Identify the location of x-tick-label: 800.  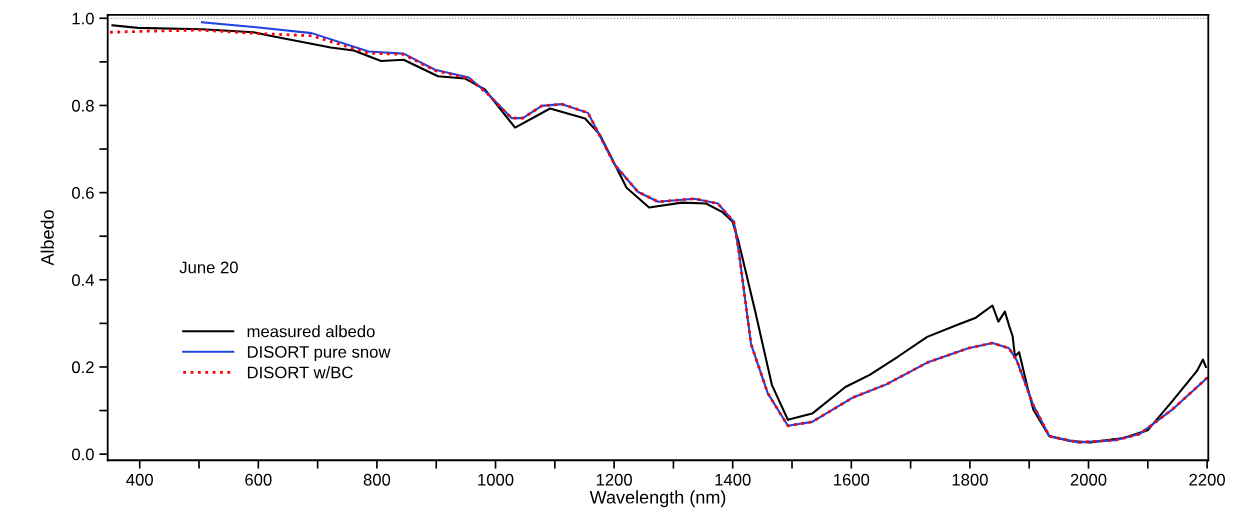
(377, 479).